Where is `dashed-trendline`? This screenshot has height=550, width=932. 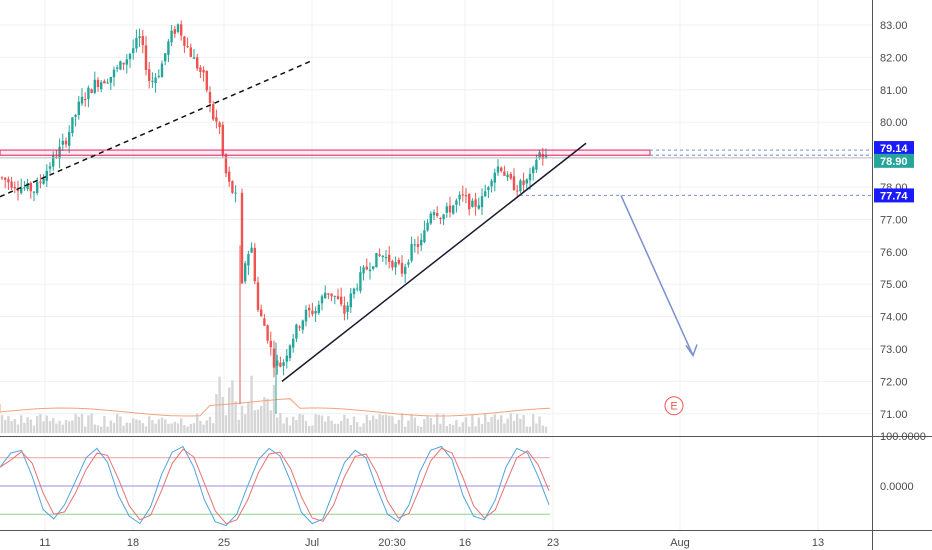 dashed-trendline is located at coordinates (156, 128).